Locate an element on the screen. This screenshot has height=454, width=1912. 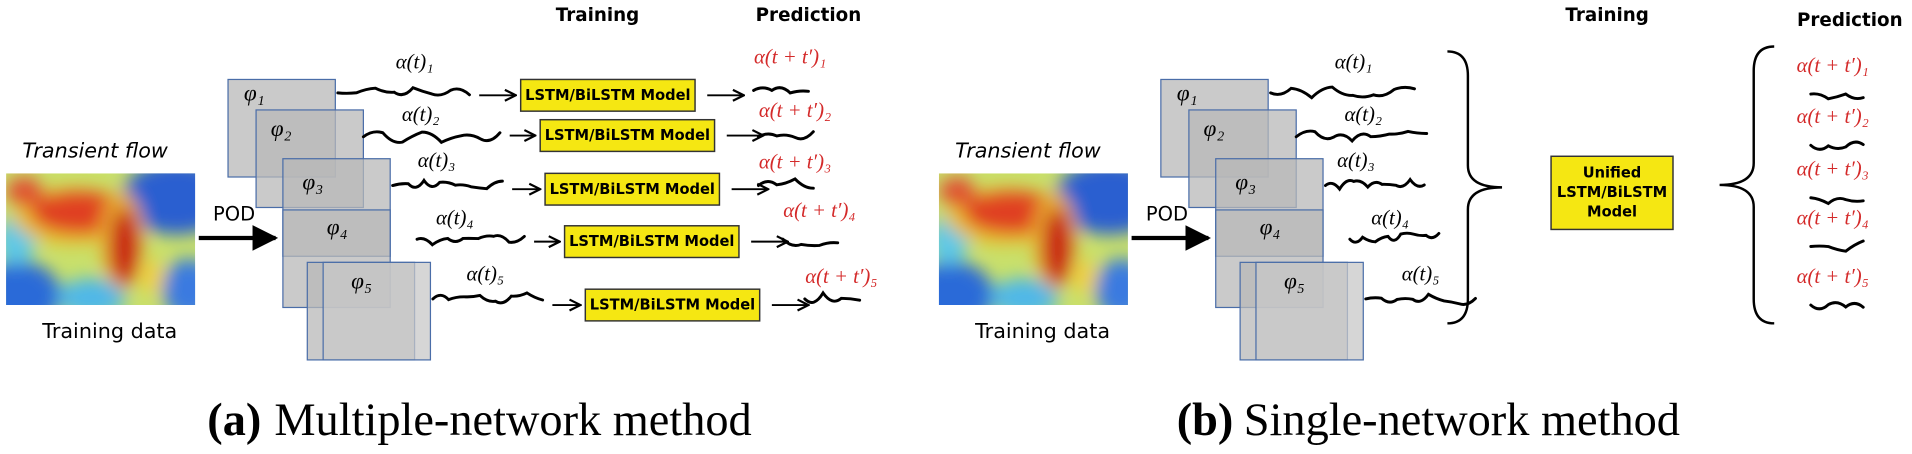
unified-model-label: LSTM/BiLSTM is located at coordinates (1612, 192).